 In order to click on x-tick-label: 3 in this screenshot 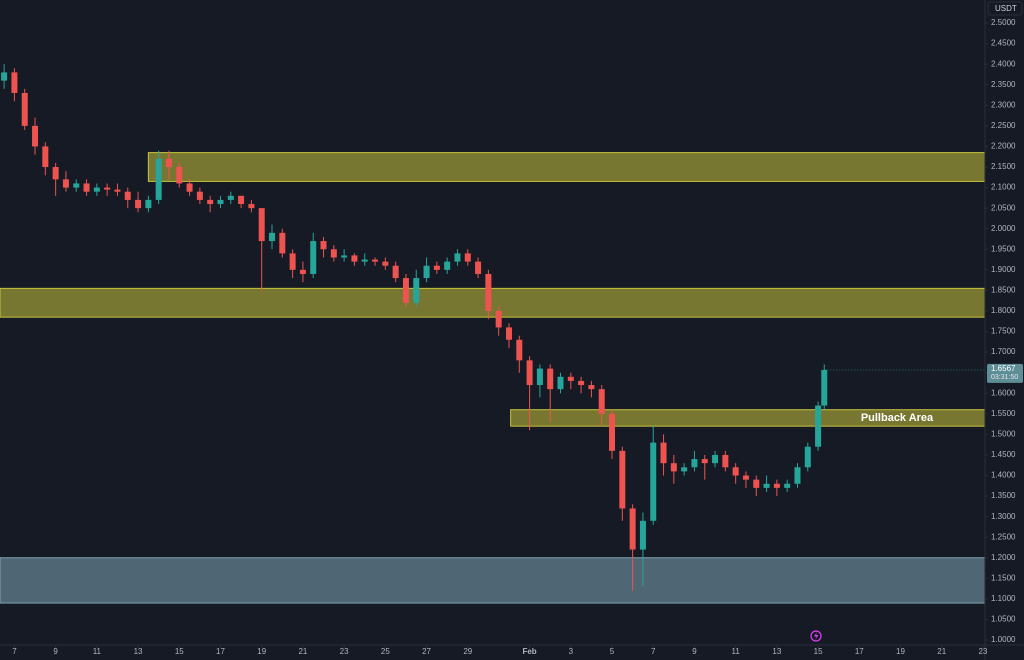, I will do `click(571, 651)`.